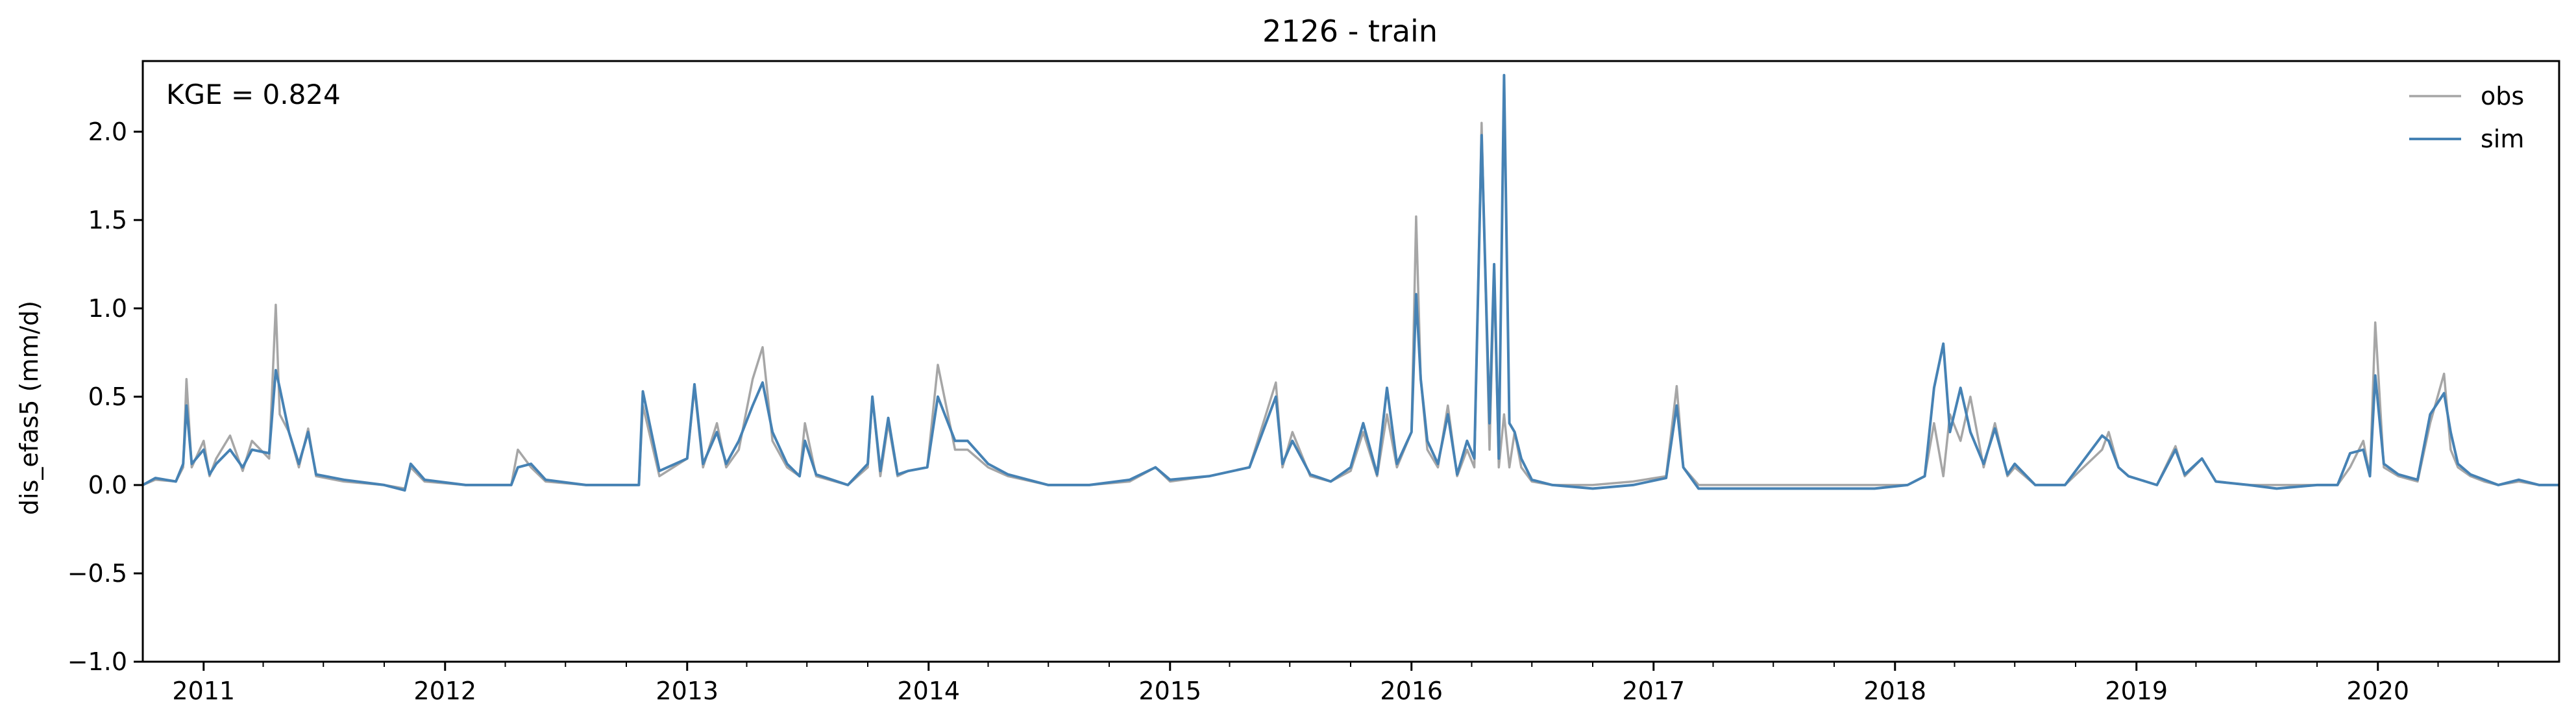  I want to click on y-axis: −1.0 −0.5 0.0 0.5 1.0 1.5 2.0, so click(105, 397).